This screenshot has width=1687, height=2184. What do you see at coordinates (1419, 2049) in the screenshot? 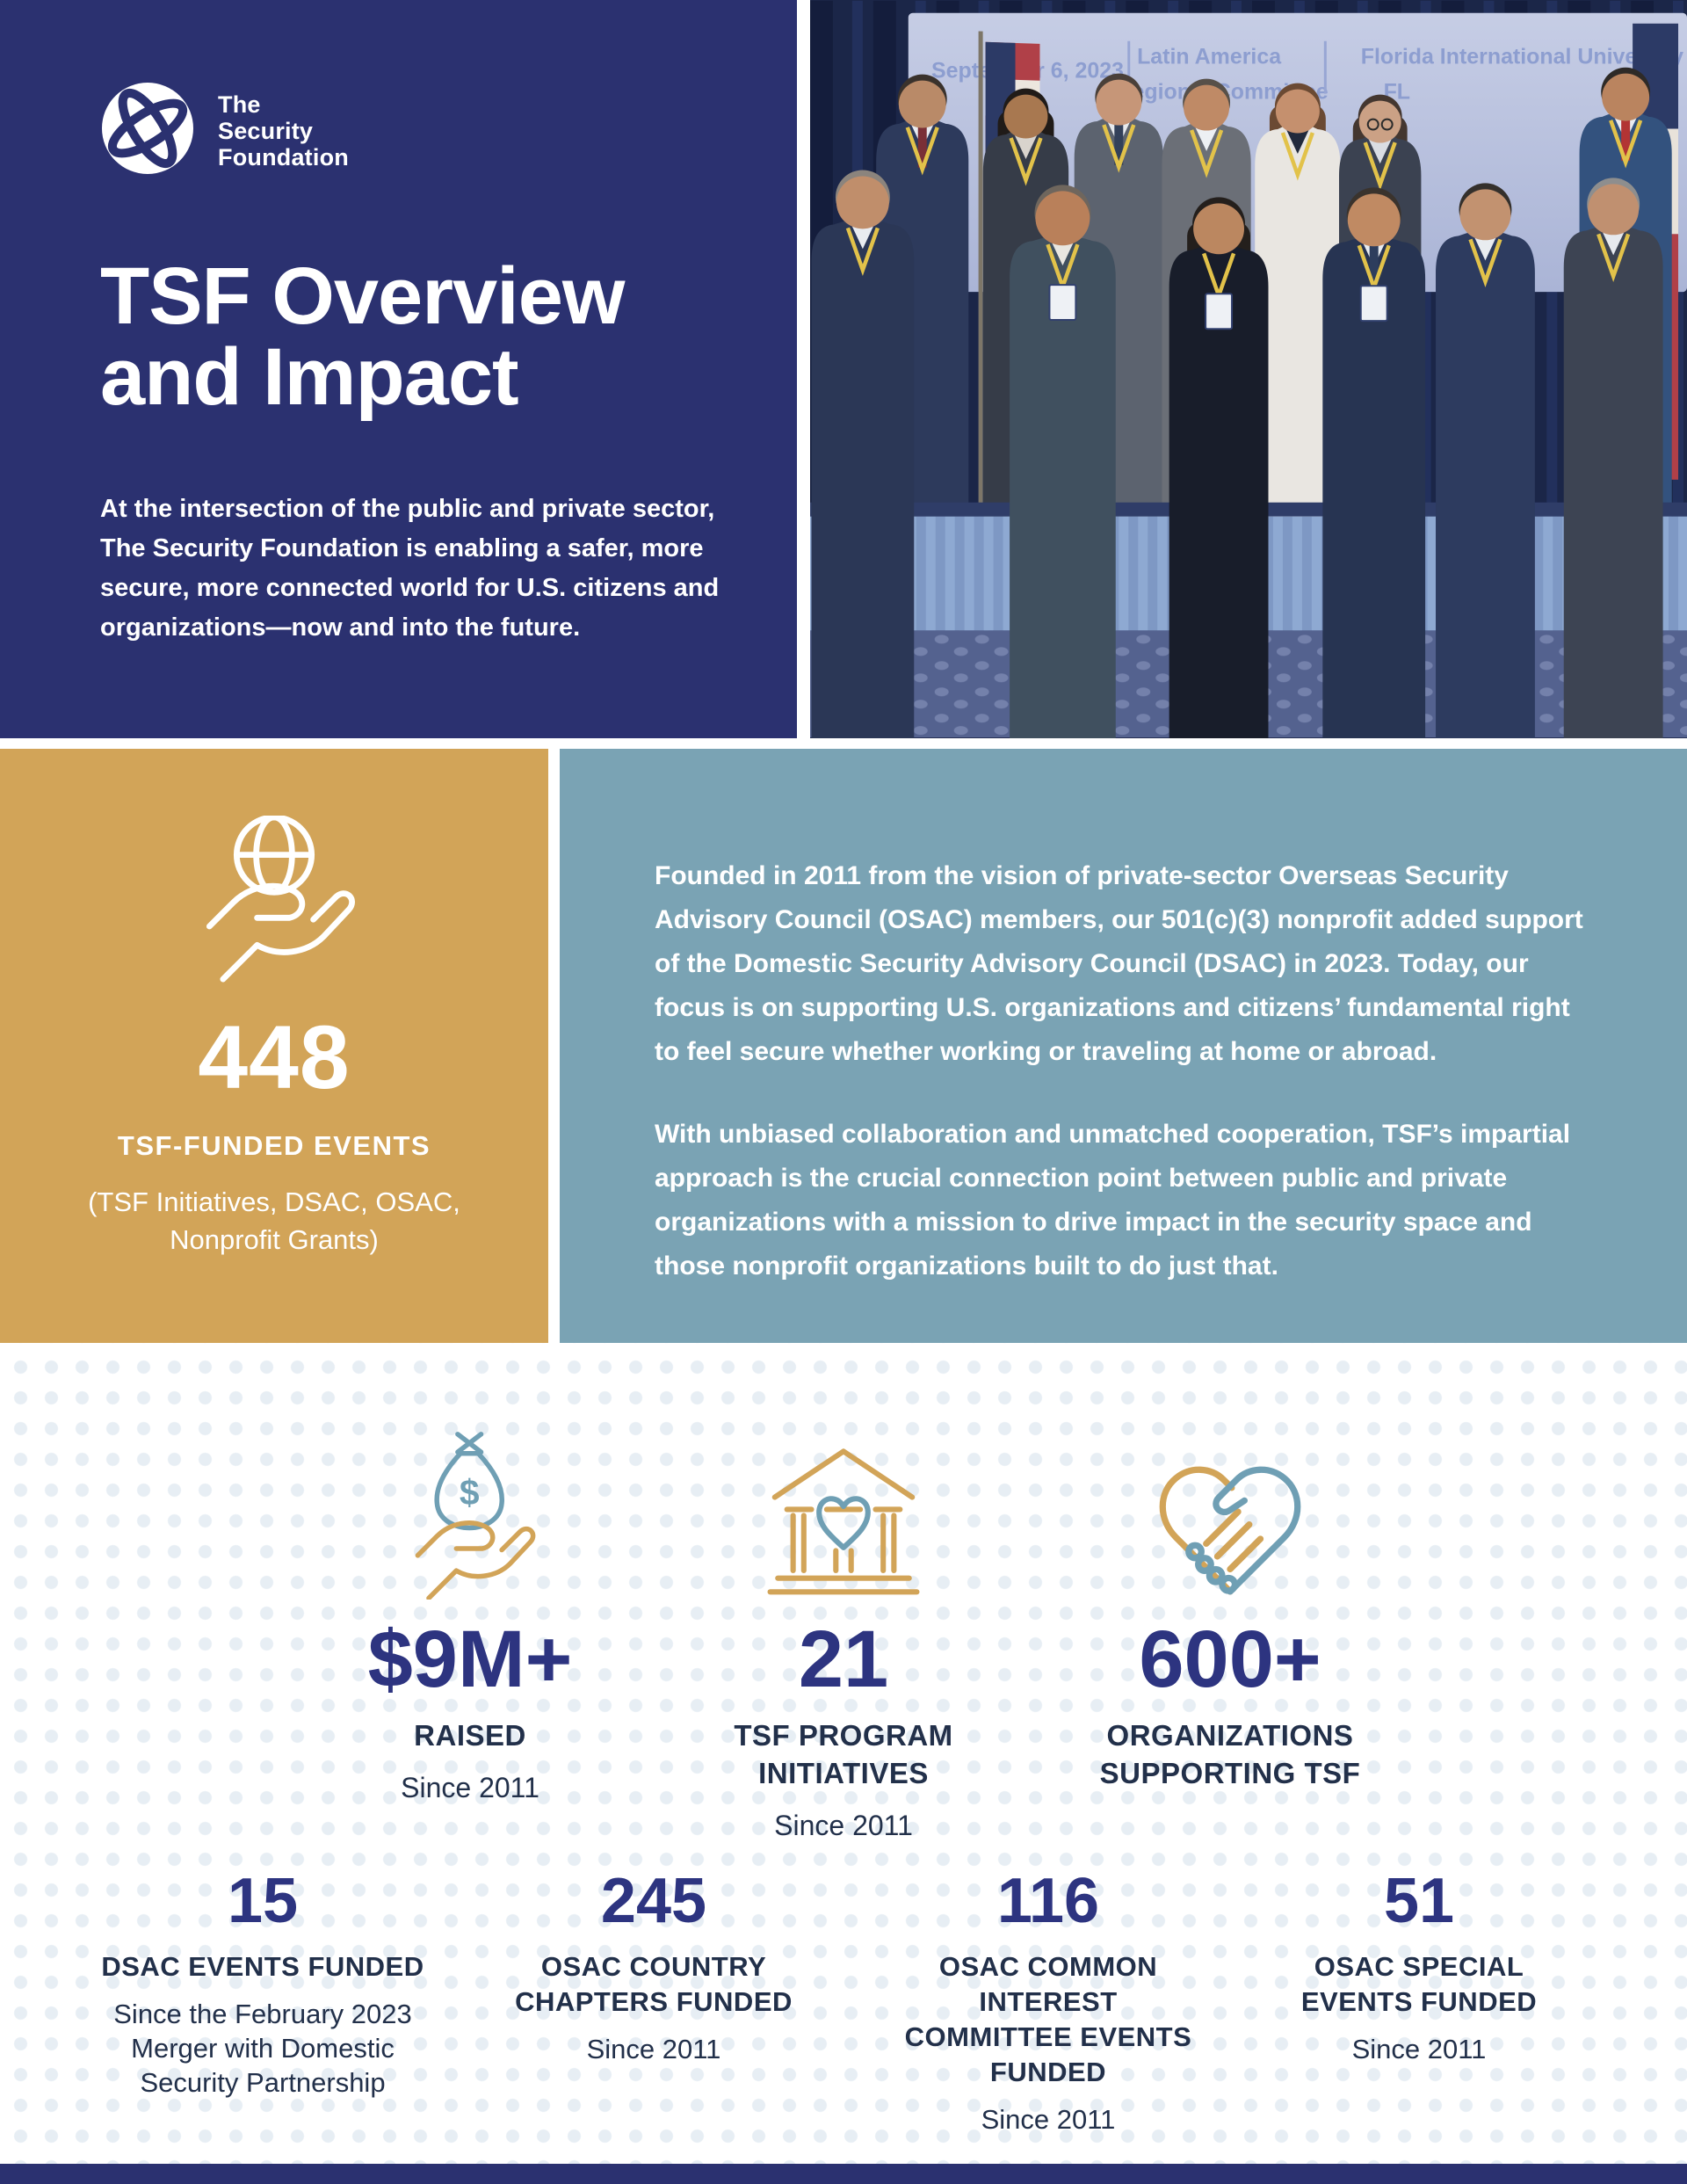
I see `stat-special-events-sublabel: Since 2011` at bounding box center [1419, 2049].